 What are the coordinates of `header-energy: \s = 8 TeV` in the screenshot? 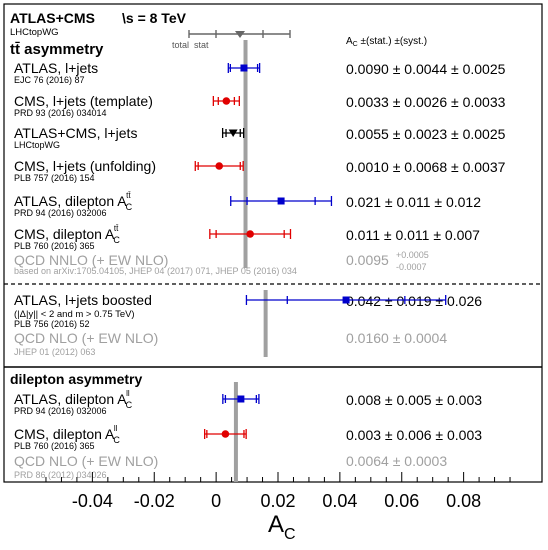 It's located at (154, 18).